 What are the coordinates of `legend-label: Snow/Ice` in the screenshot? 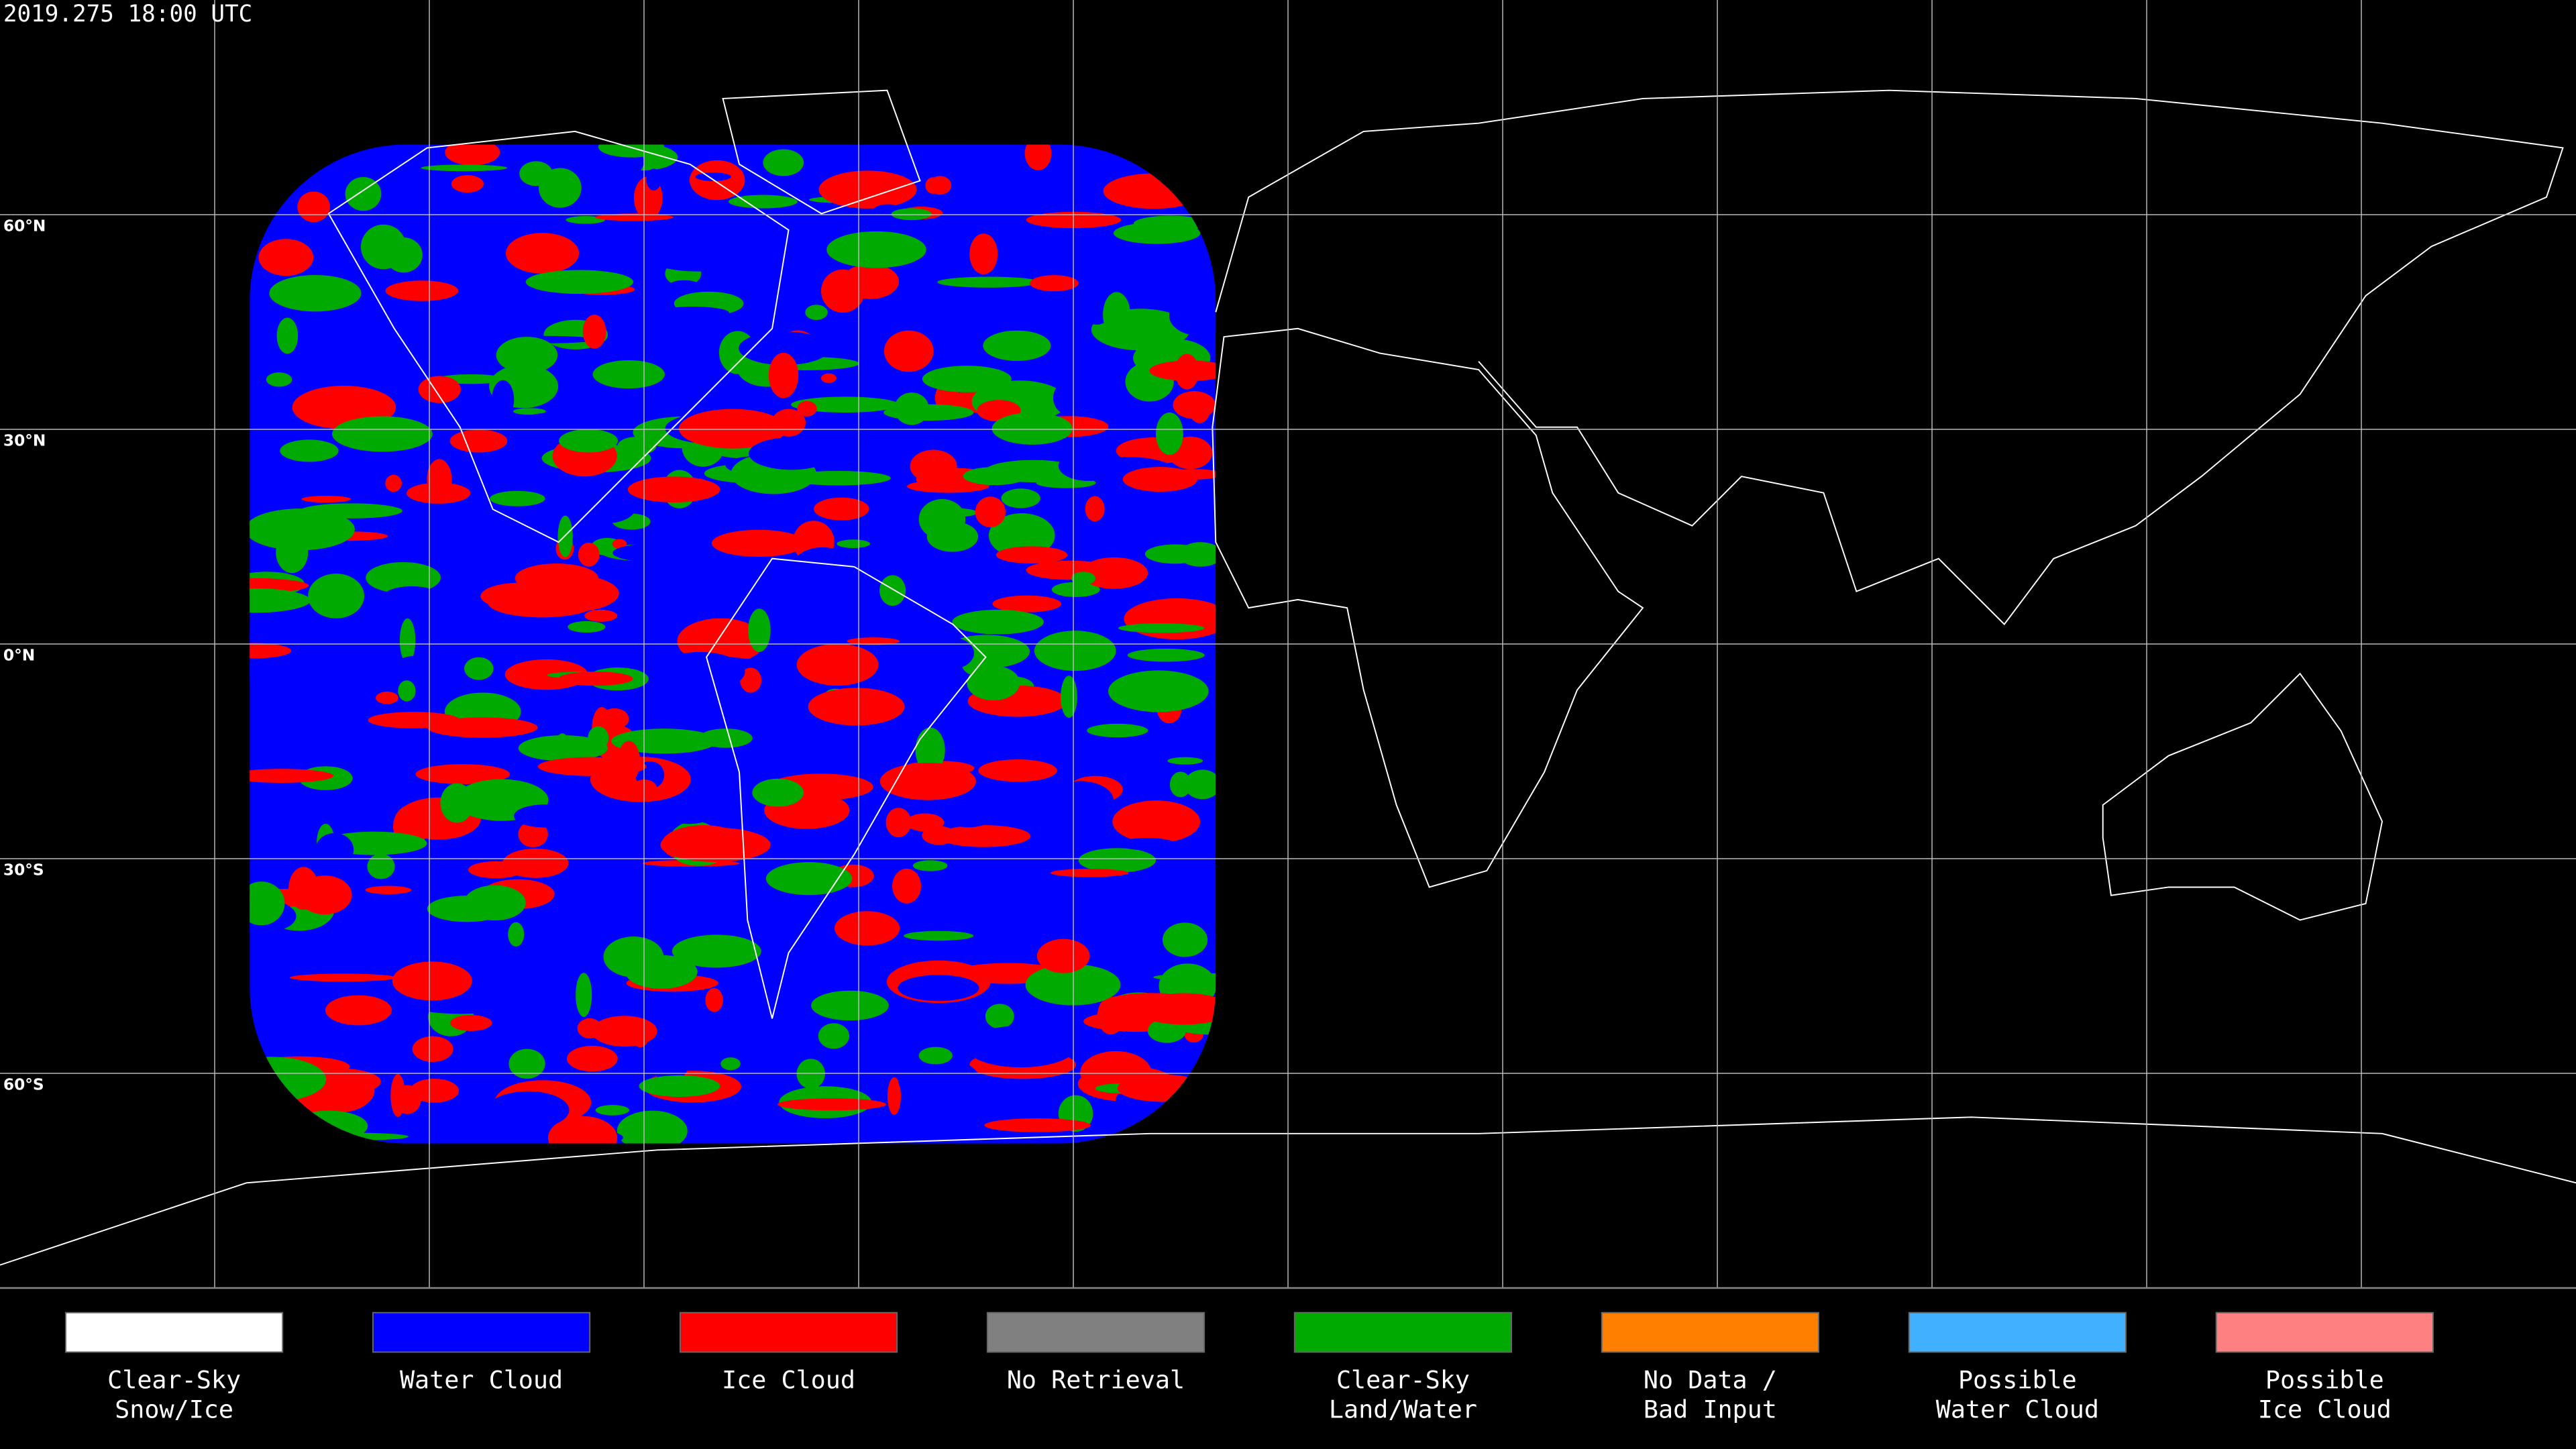 It's located at (174, 1409).